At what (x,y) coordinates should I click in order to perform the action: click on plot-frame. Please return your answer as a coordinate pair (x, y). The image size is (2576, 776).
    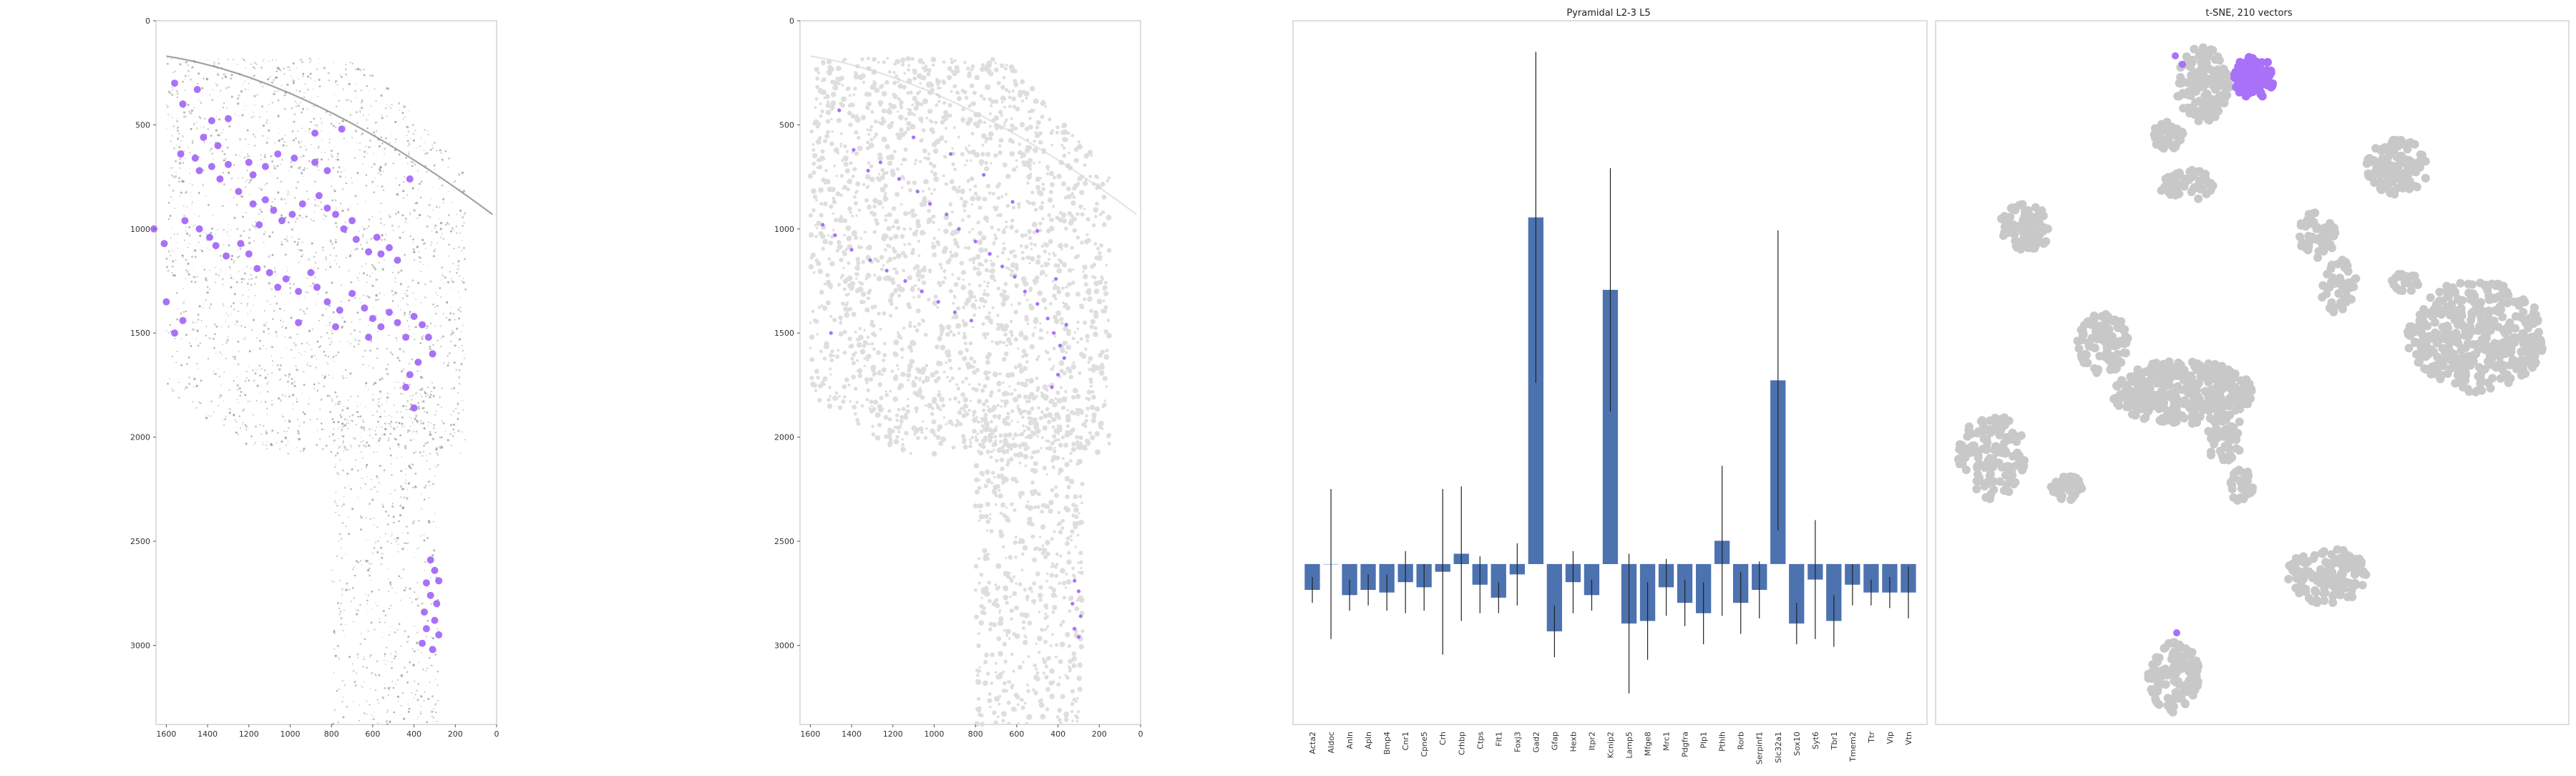
    Looking at the image, I should click on (326, 372).